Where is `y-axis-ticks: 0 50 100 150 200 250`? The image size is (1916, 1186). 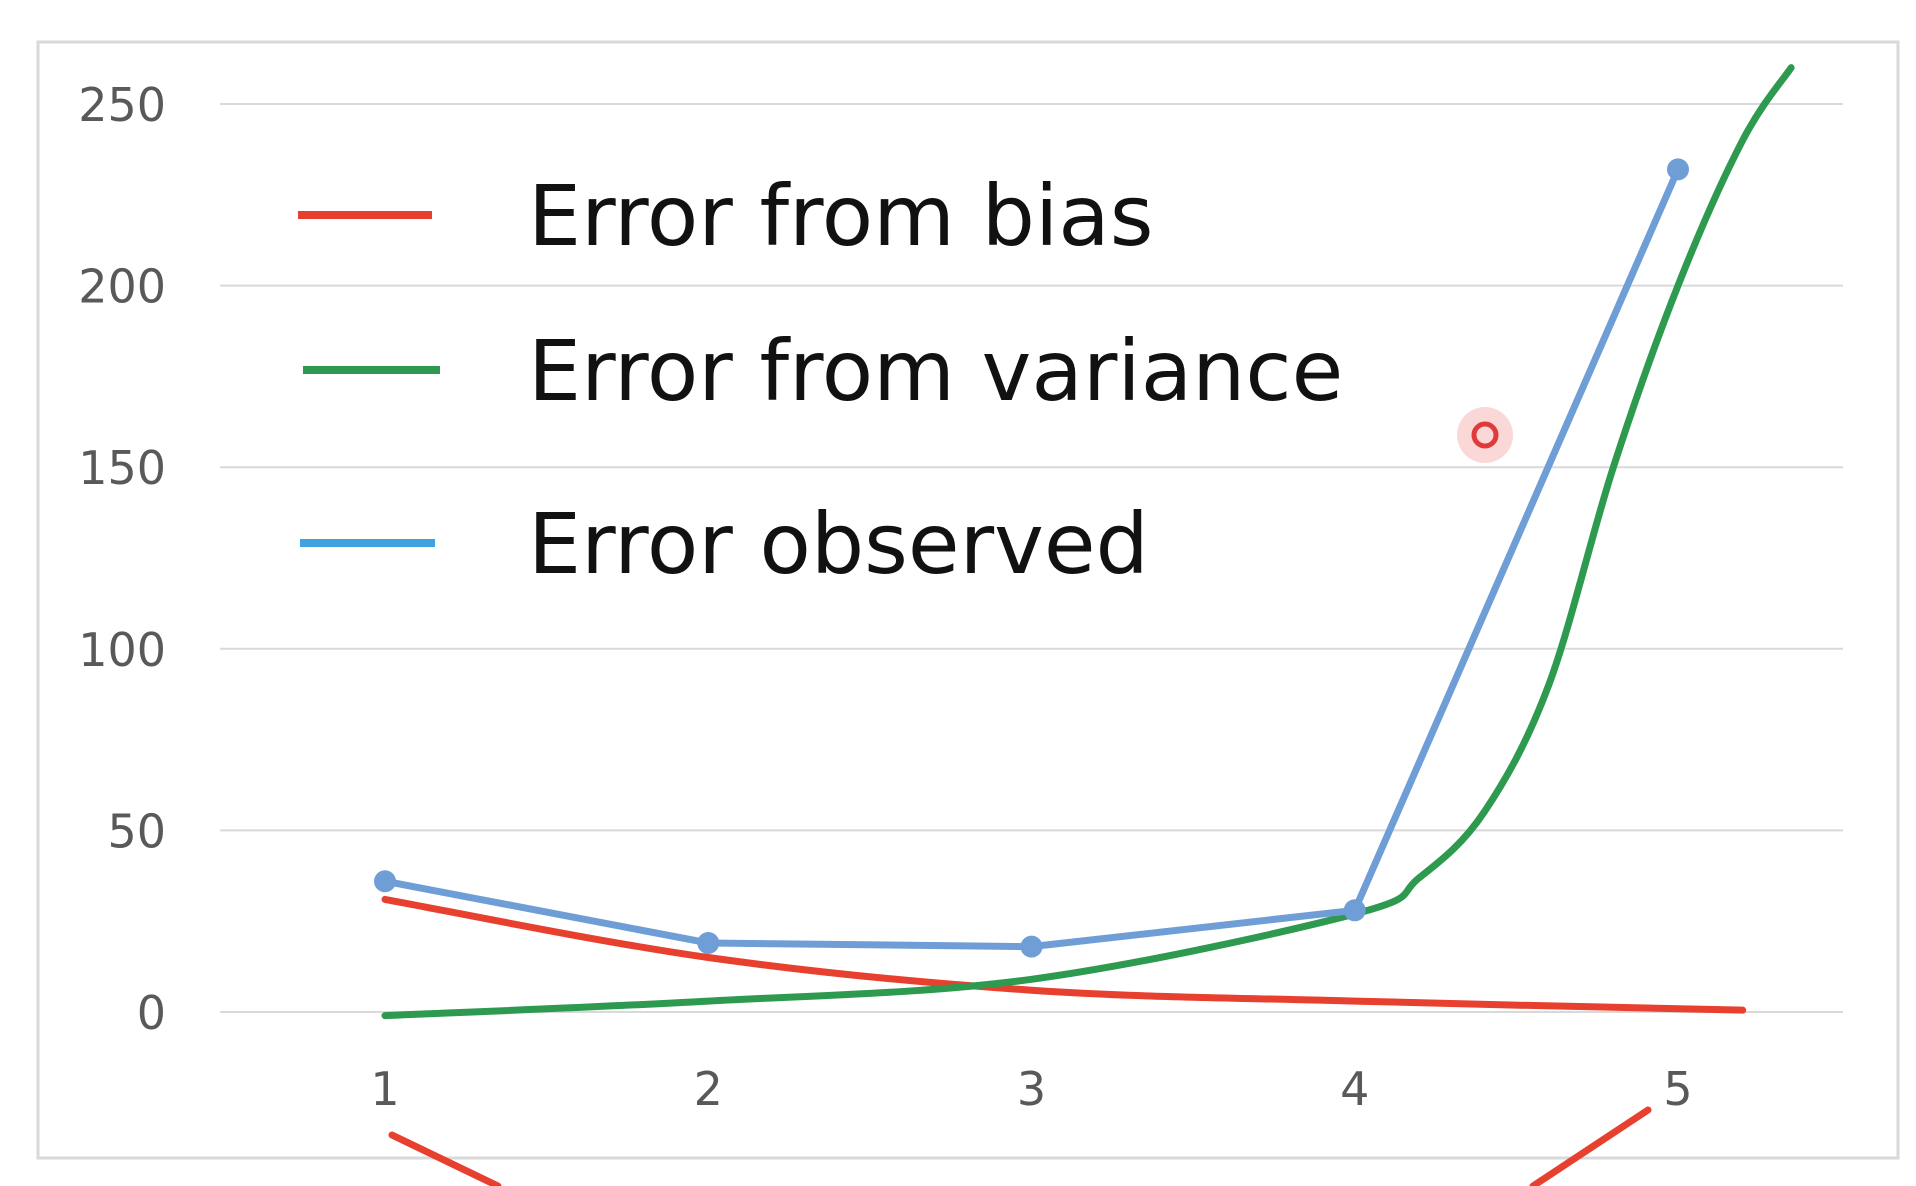
y-axis-ticks: 0 50 100 150 200 250 is located at coordinates (122, 559).